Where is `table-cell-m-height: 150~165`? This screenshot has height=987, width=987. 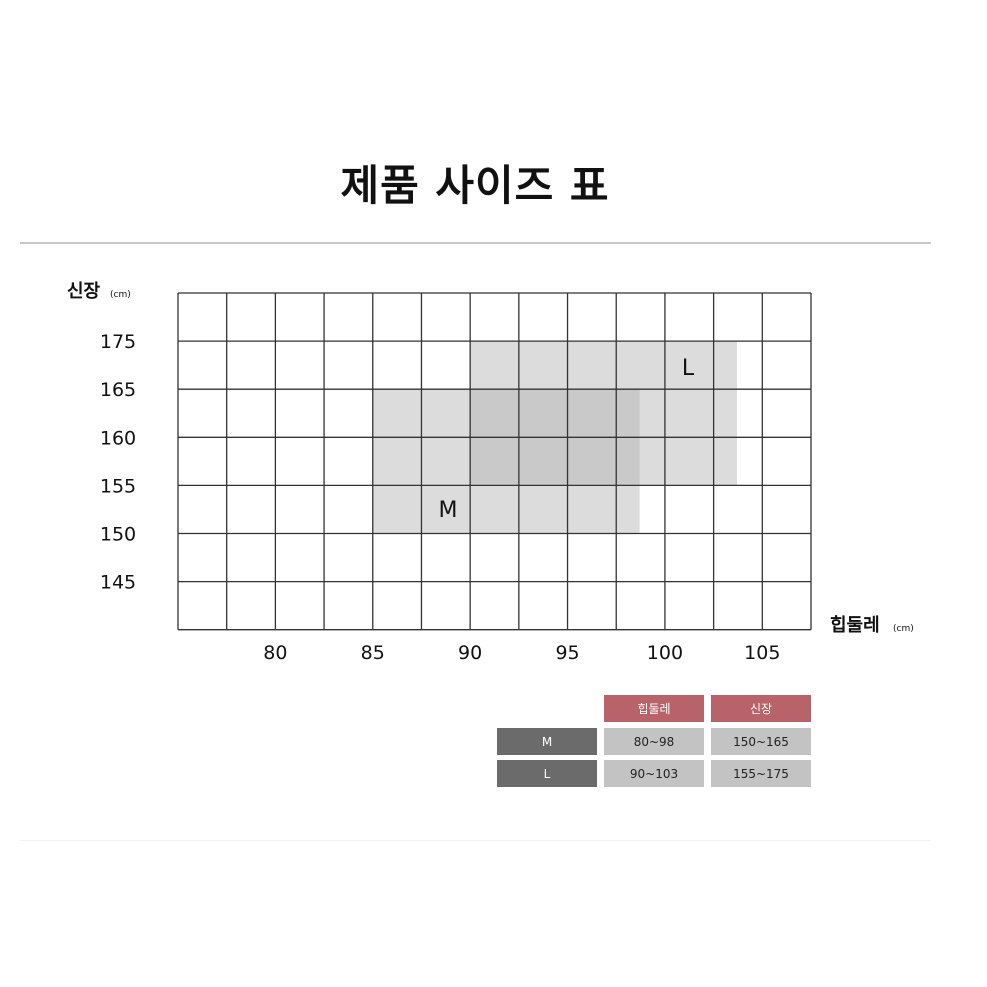 table-cell-m-height: 150~165 is located at coordinates (761, 741).